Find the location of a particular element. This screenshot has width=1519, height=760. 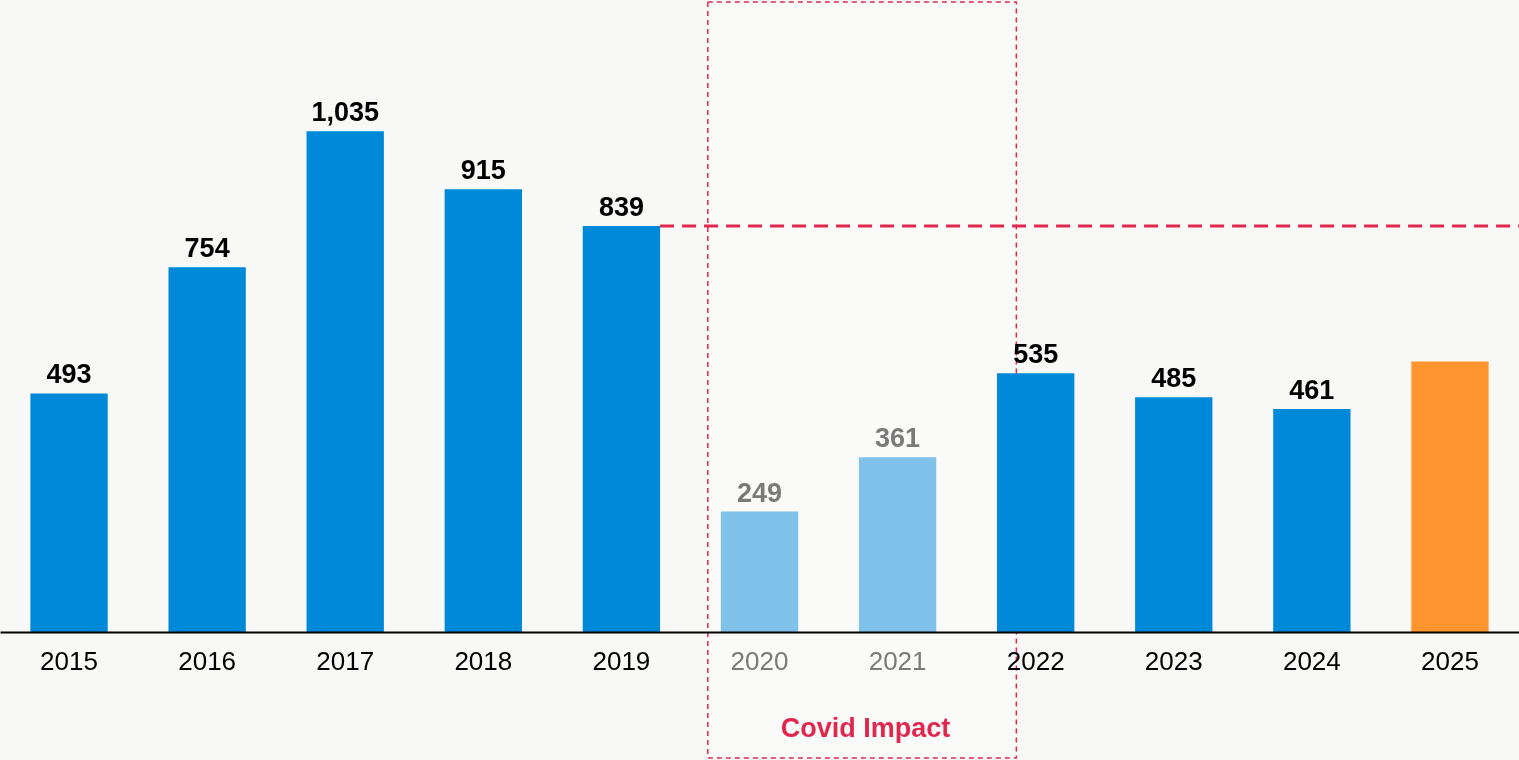

x-tick-label: 2021 is located at coordinates (897, 660).